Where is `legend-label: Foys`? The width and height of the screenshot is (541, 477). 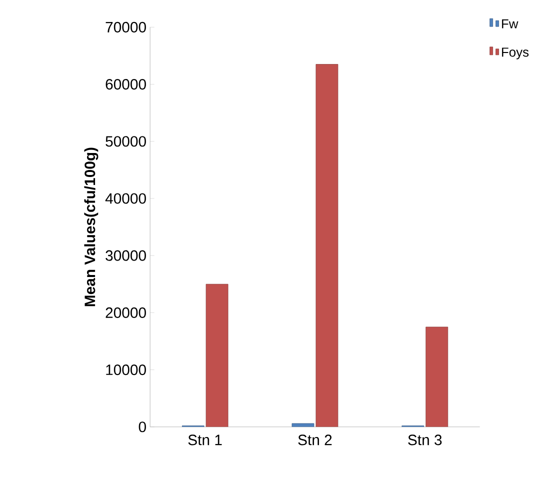
legend-label: Foys is located at coordinates (515, 54).